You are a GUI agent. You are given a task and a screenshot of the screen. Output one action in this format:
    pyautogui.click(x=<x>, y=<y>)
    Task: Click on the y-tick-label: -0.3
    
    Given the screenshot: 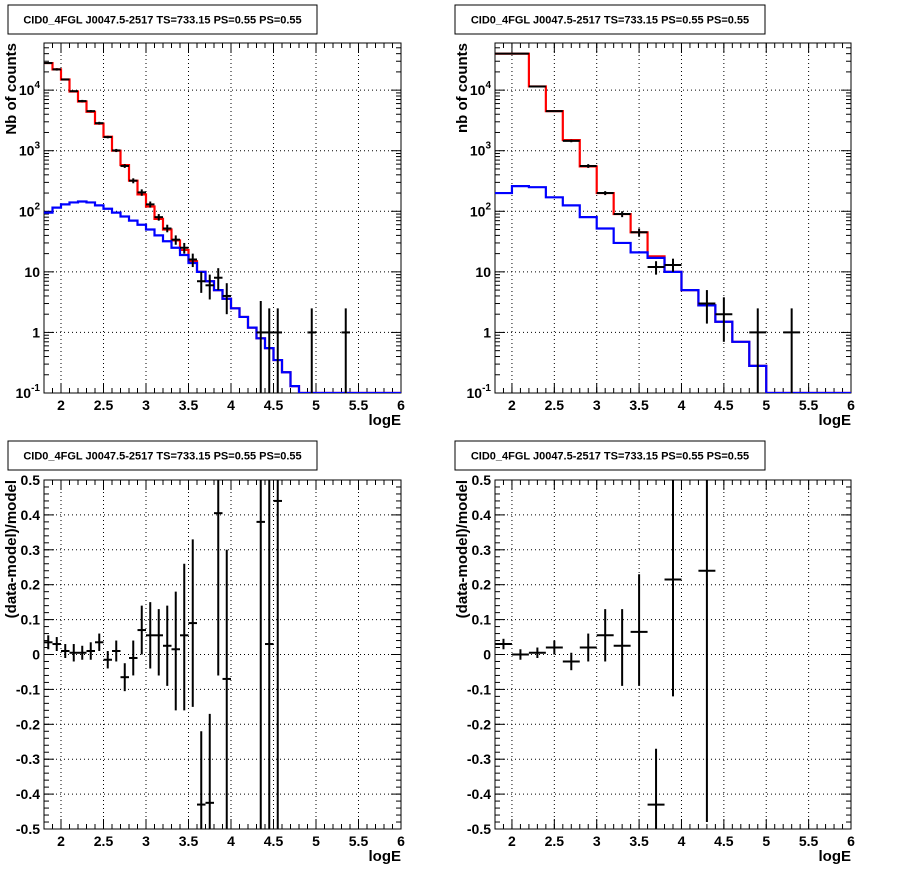 What is the action you would take?
    pyautogui.click(x=479, y=759)
    